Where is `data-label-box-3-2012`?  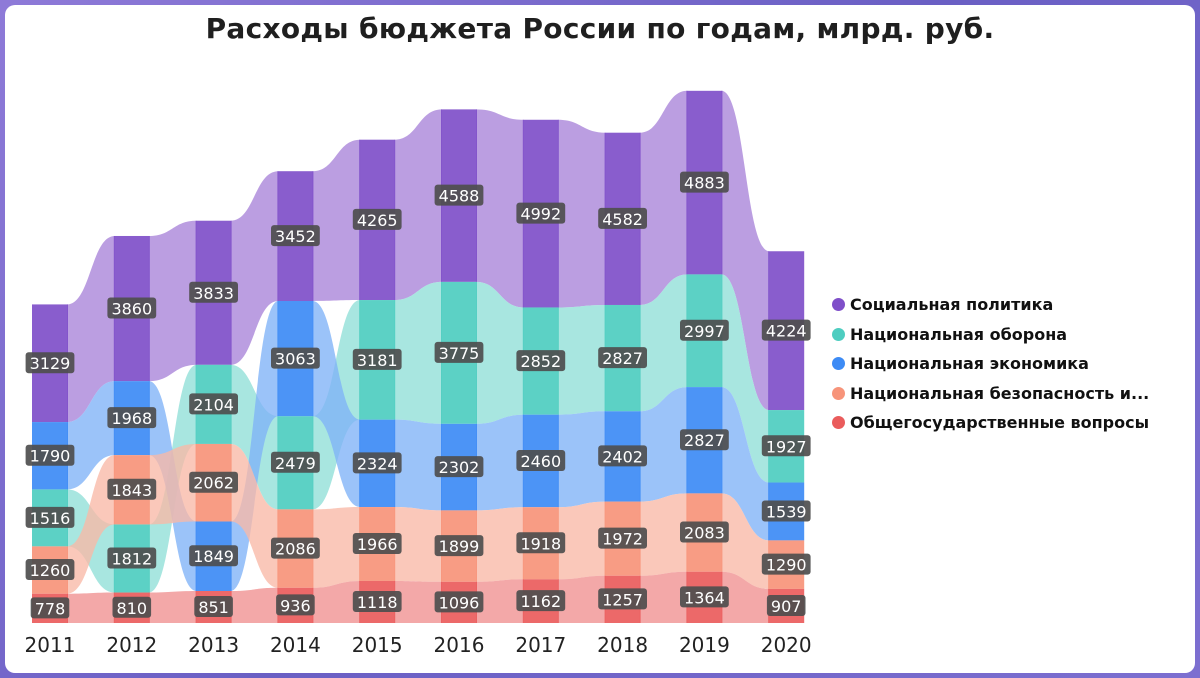 data-label-box-3-2012 is located at coordinates (132, 489).